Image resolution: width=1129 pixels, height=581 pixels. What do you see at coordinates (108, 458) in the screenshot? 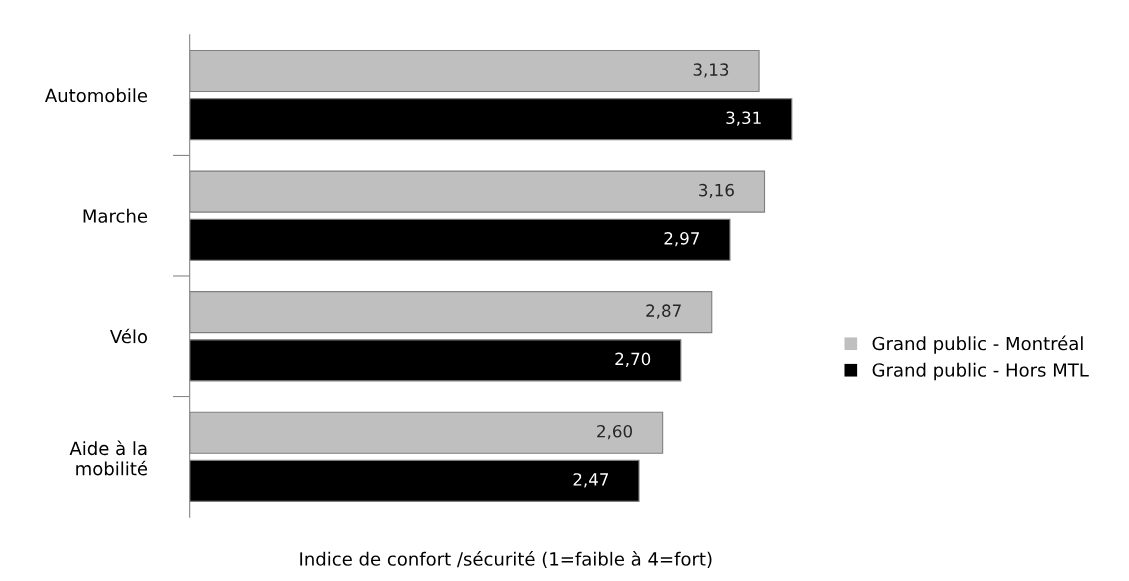
I see `y-tick-label: Aide à la mobilité` at bounding box center [108, 458].